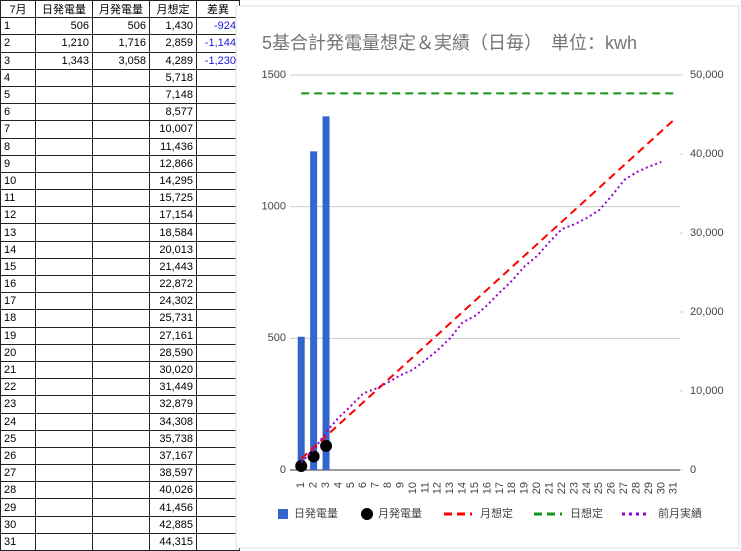  I want to click on table-cell: 11,436, so click(173, 146).